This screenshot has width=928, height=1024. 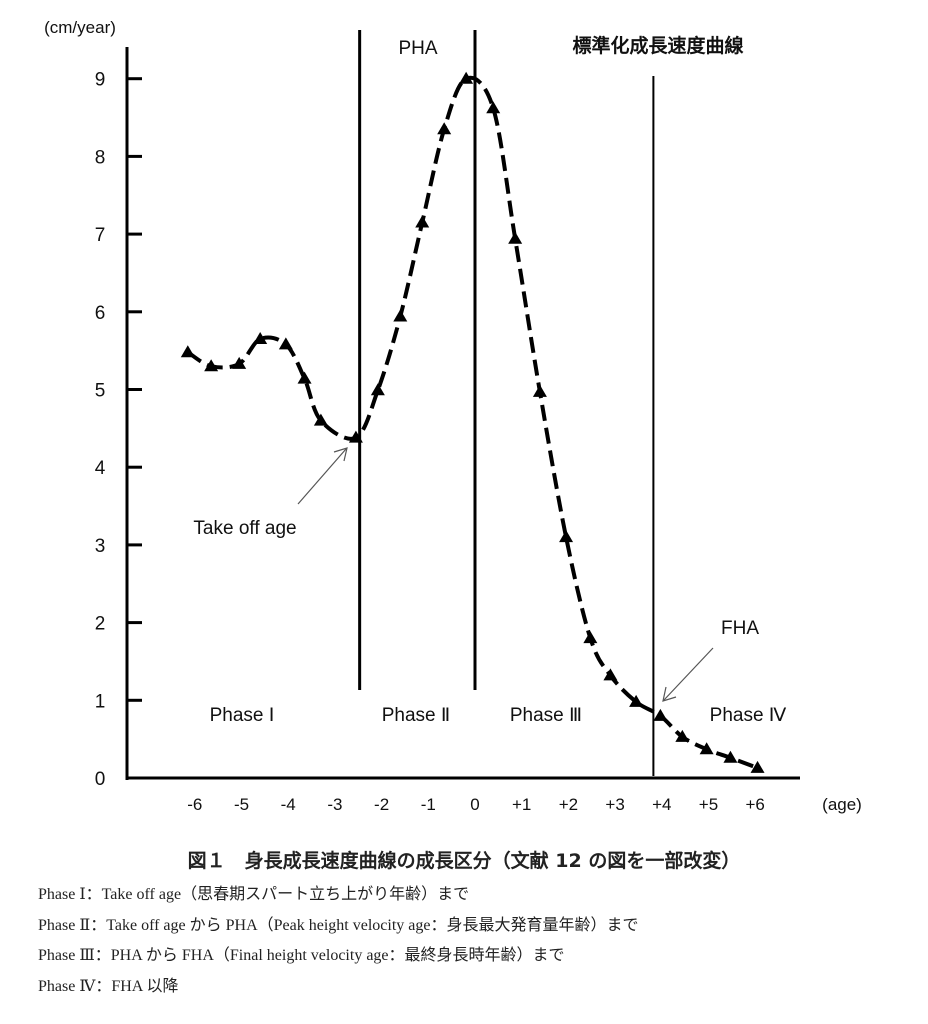 What do you see at coordinates (100, 546) in the screenshot?
I see `y-tick-label: 3` at bounding box center [100, 546].